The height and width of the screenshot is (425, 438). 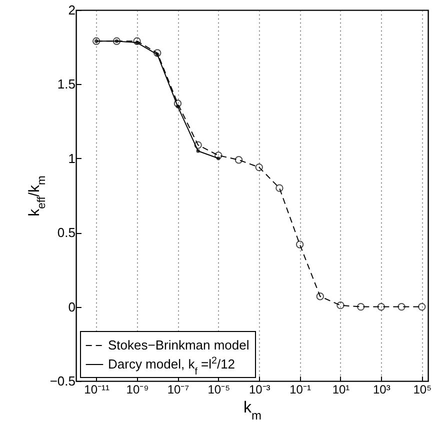 What do you see at coordinates (72, 10) in the screenshot?
I see `y-tick-label: 2` at bounding box center [72, 10].